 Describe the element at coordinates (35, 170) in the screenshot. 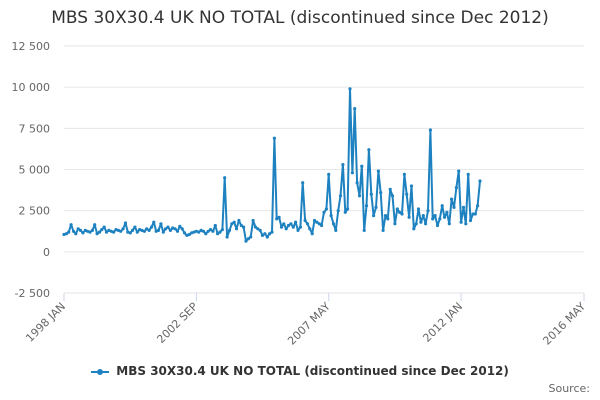

I see `y-tick-label: 5 000` at that location.